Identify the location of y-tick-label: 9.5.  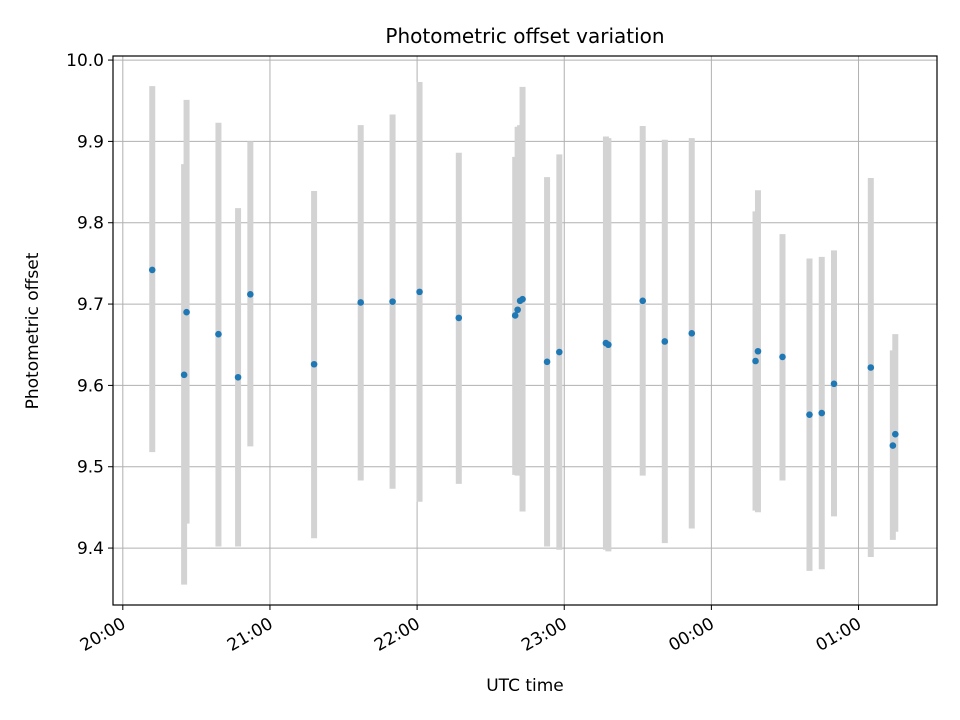
(90, 468).